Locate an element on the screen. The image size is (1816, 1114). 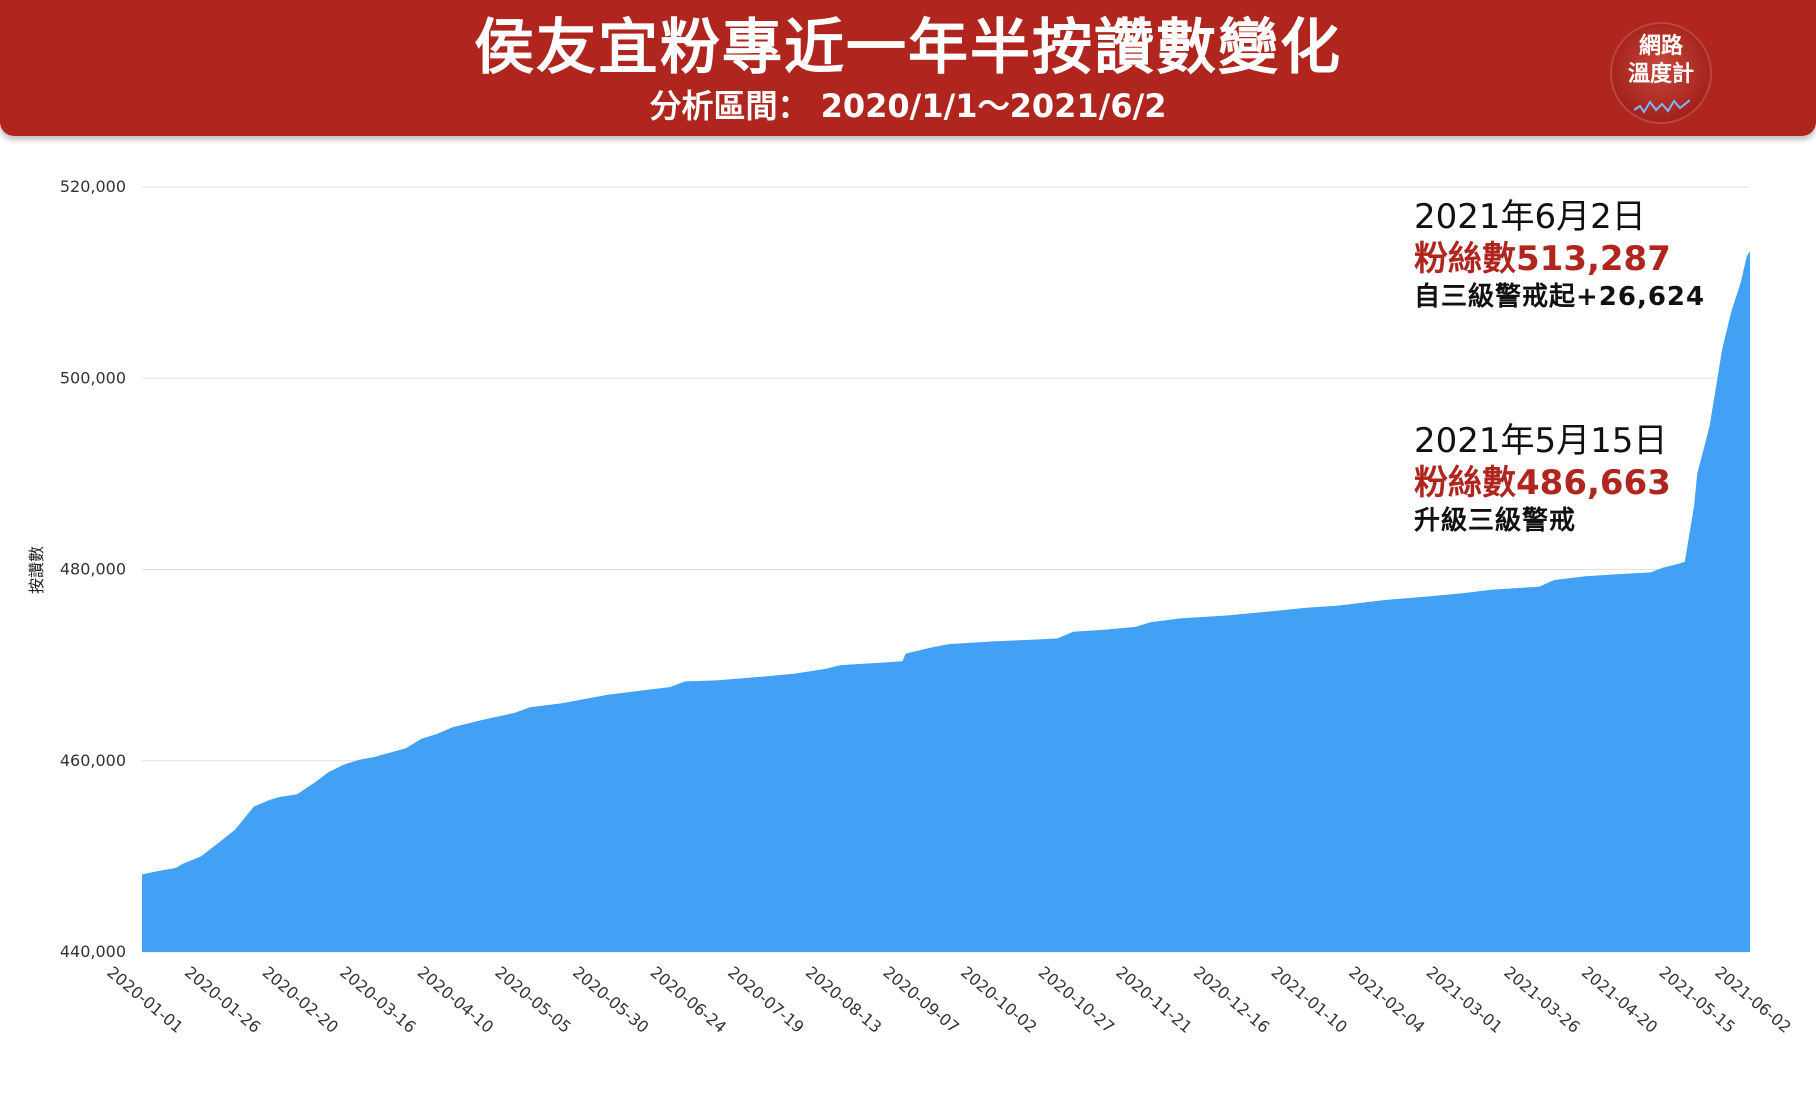
x-tick-label: 2021-02-04 is located at coordinates (1386, 1000).